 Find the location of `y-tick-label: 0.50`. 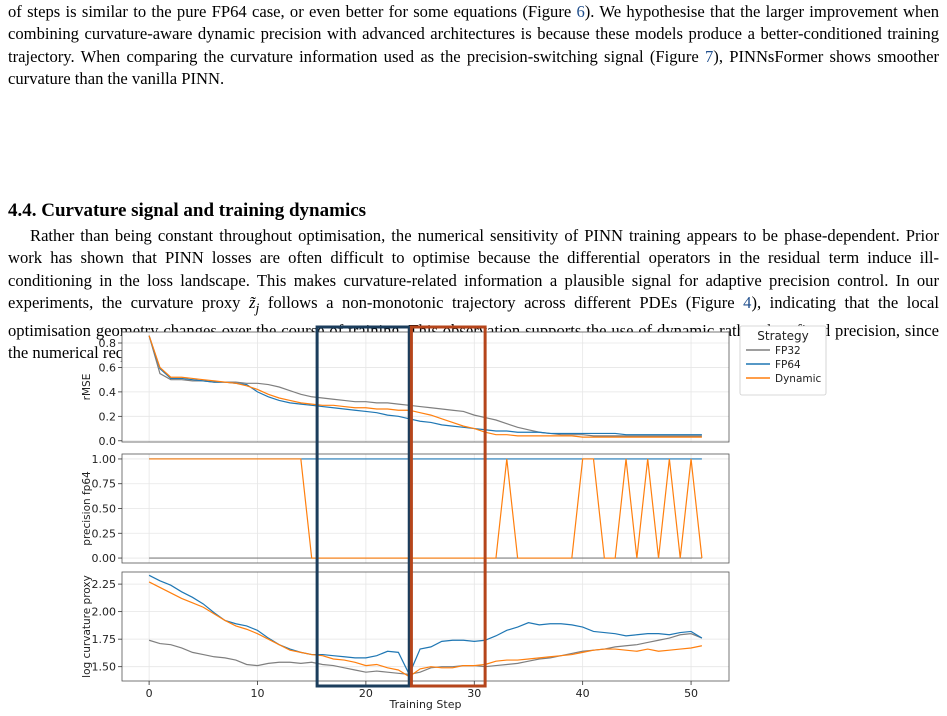

y-tick-label: 0.50 is located at coordinates (104, 509).